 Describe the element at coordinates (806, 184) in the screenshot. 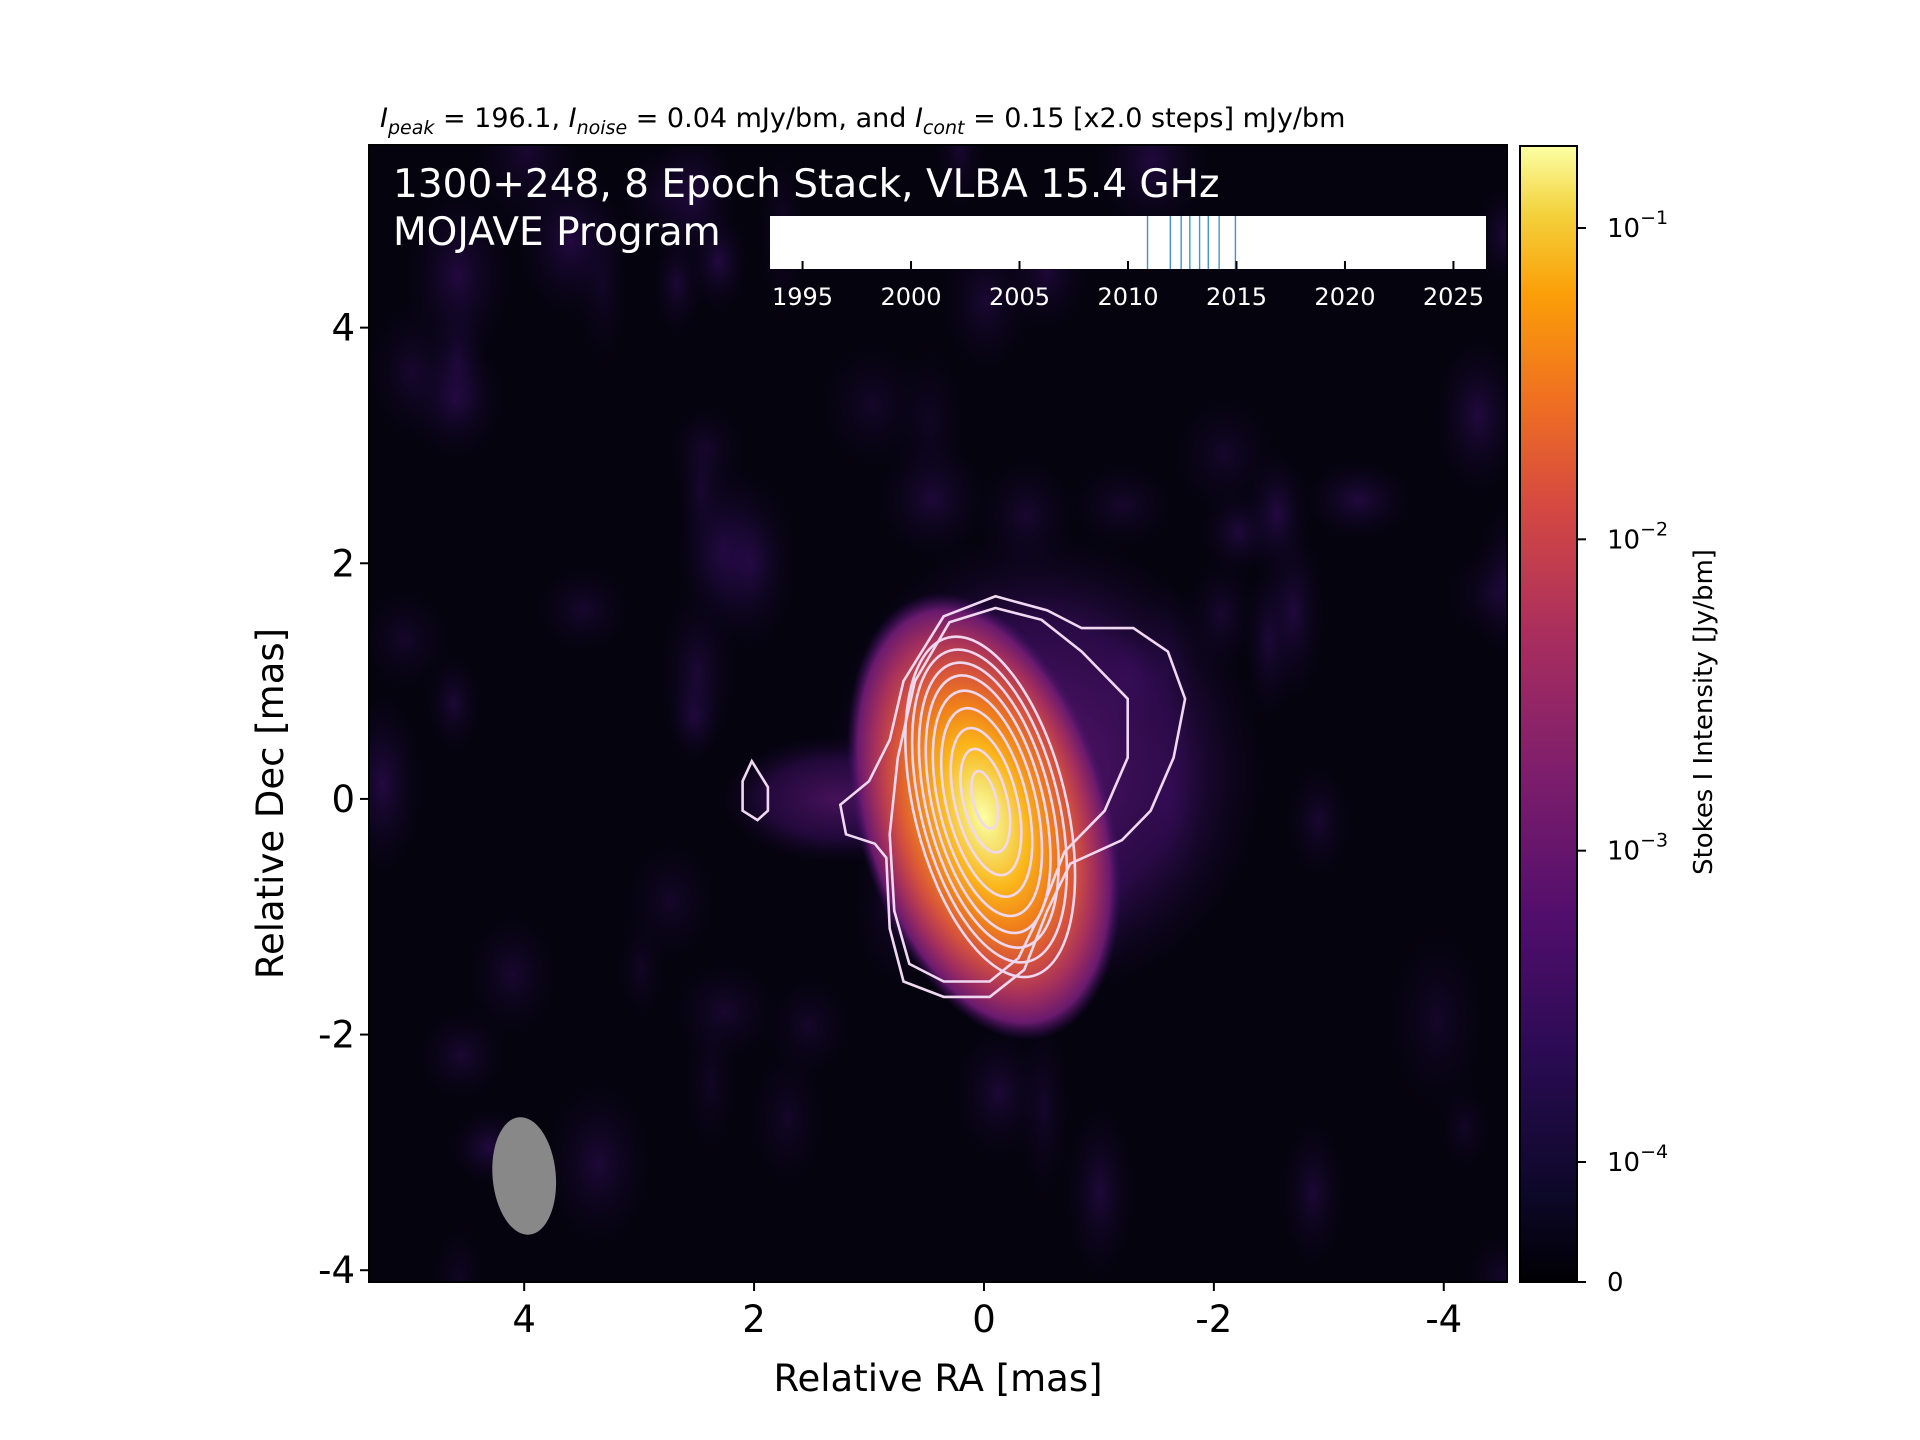

I see `chart-title: 1300+248, 8 Epoch Stack, VLBA 15.4 GHz` at that location.